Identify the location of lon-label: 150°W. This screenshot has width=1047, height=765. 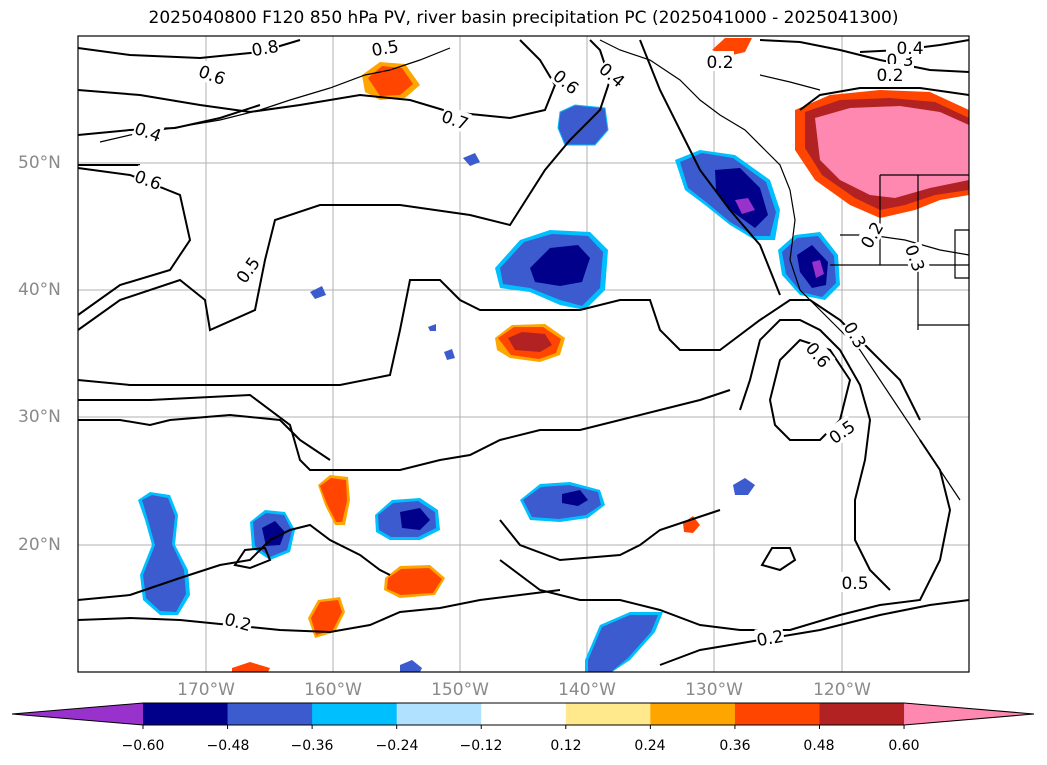
(460, 690).